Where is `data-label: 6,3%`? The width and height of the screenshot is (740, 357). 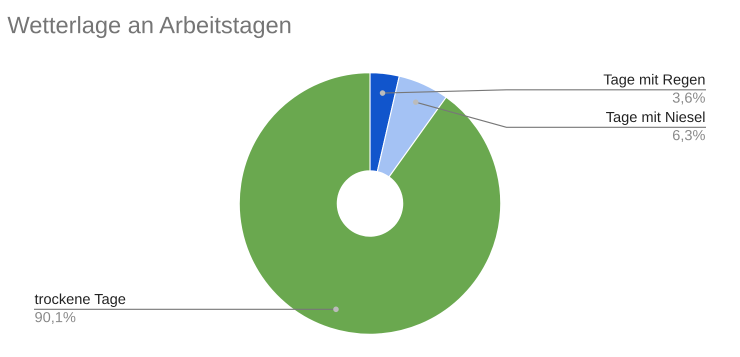
data-label: 6,3% is located at coordinates (688, 136).